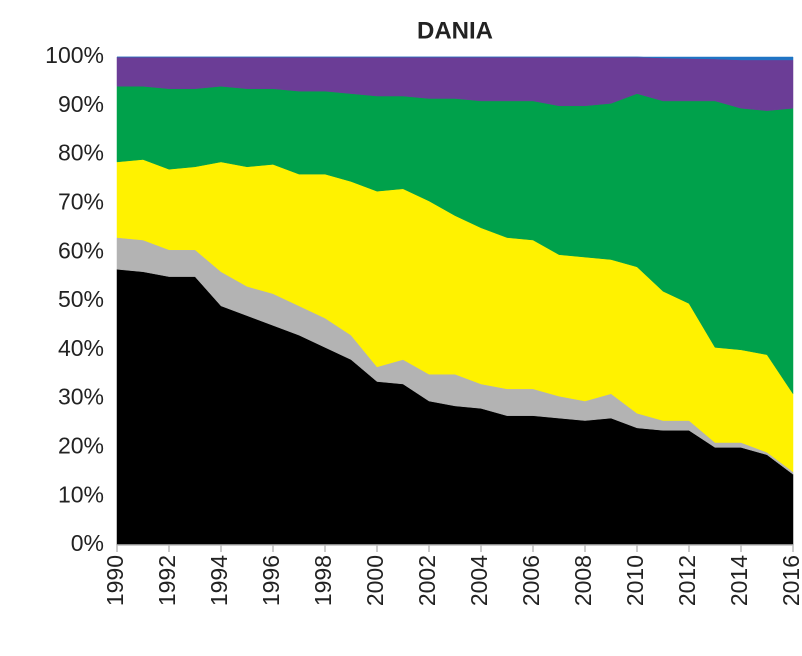 The height and width of the screenshot is (656, 802). Describe the element at coordinates (81, 494) in the screenshot. I see `y-tick-label: 10%` at that location.